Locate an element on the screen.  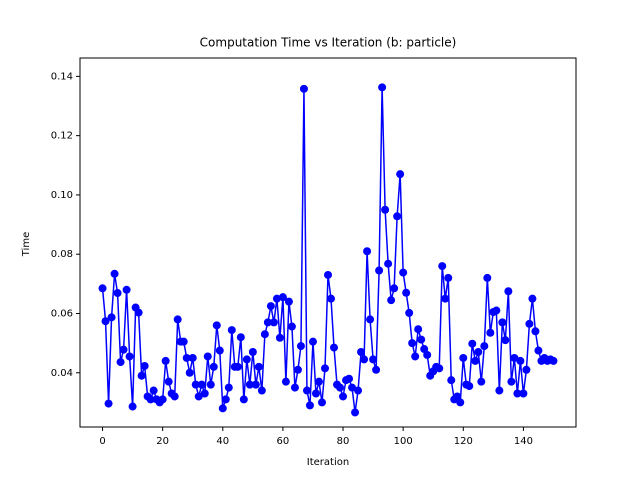
x-tick-label: 40 is located at coordinates (222, 441).